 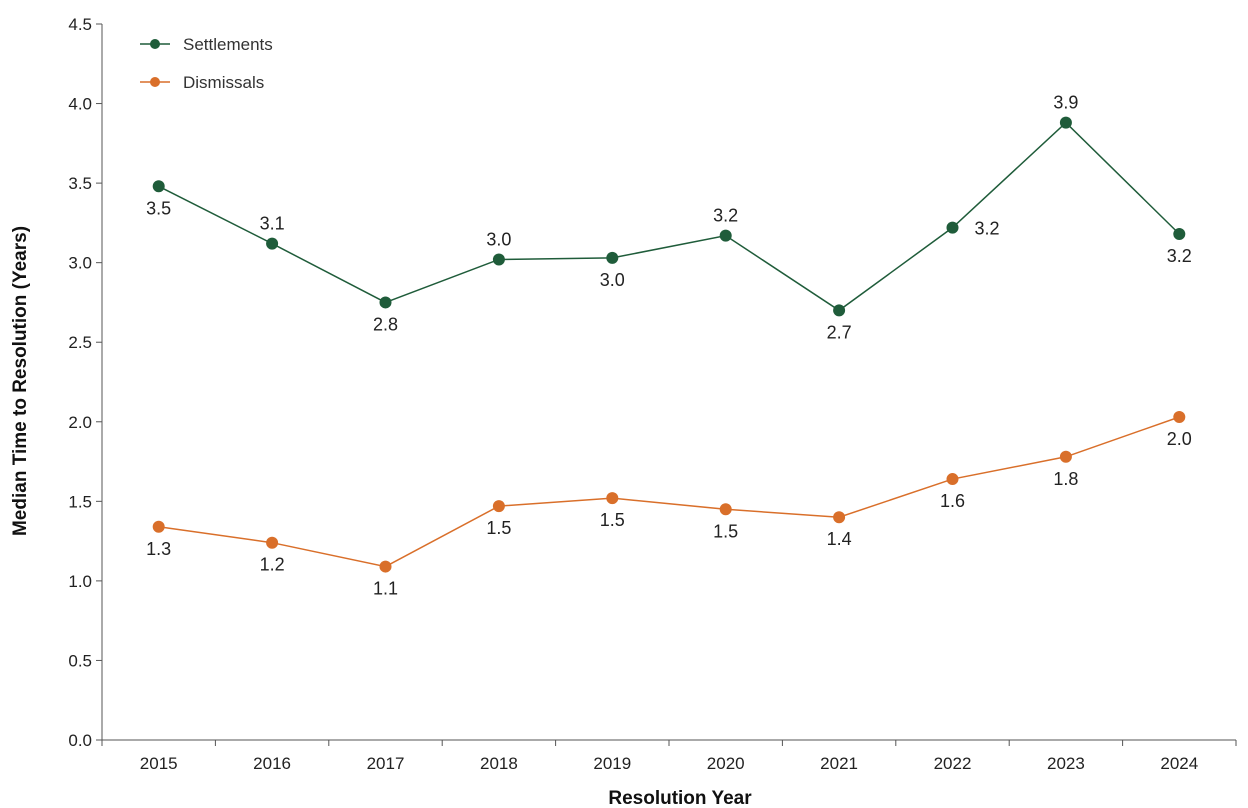 I want to click on x-tick-label: 2016, so click(x=272, y=763).